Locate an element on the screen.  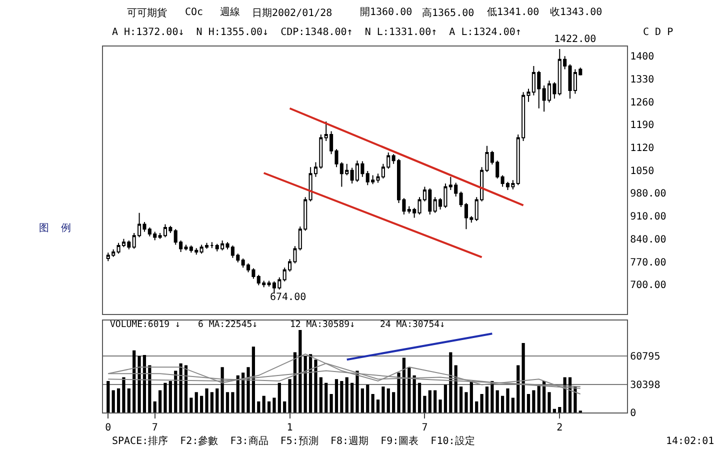
y-tick-label: 1190 is located at coordinates (642, 126).